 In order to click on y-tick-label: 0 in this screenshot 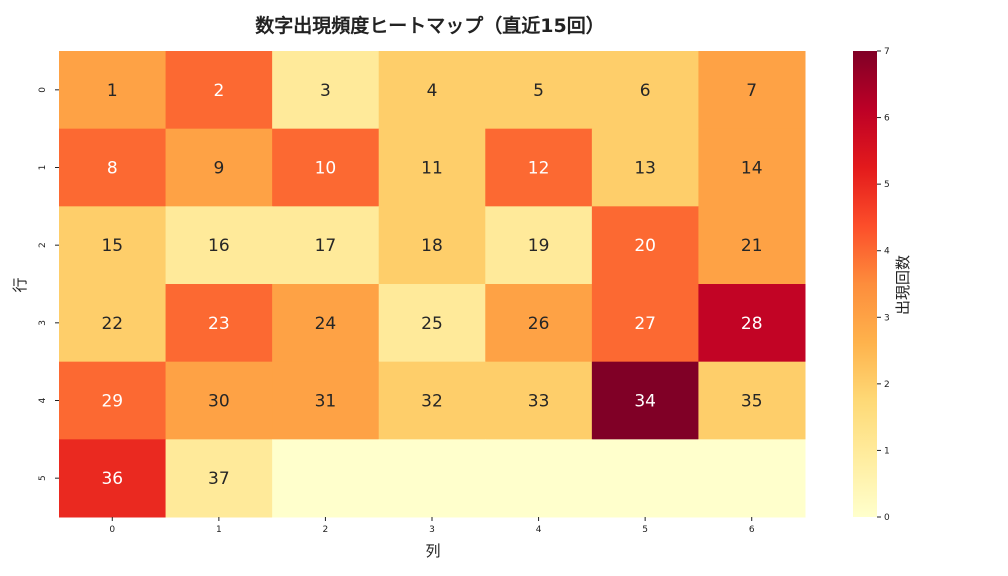, I will do `click(43, 90)`.